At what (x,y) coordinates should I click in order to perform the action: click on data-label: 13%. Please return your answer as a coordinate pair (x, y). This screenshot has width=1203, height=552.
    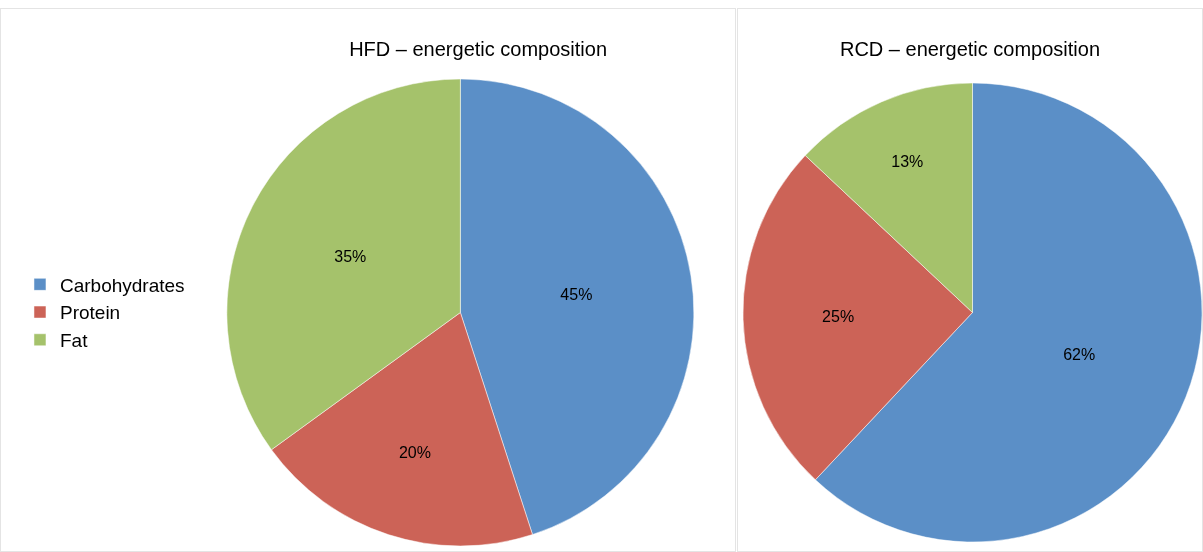
    Looking at the image, I should click on (907, 162).